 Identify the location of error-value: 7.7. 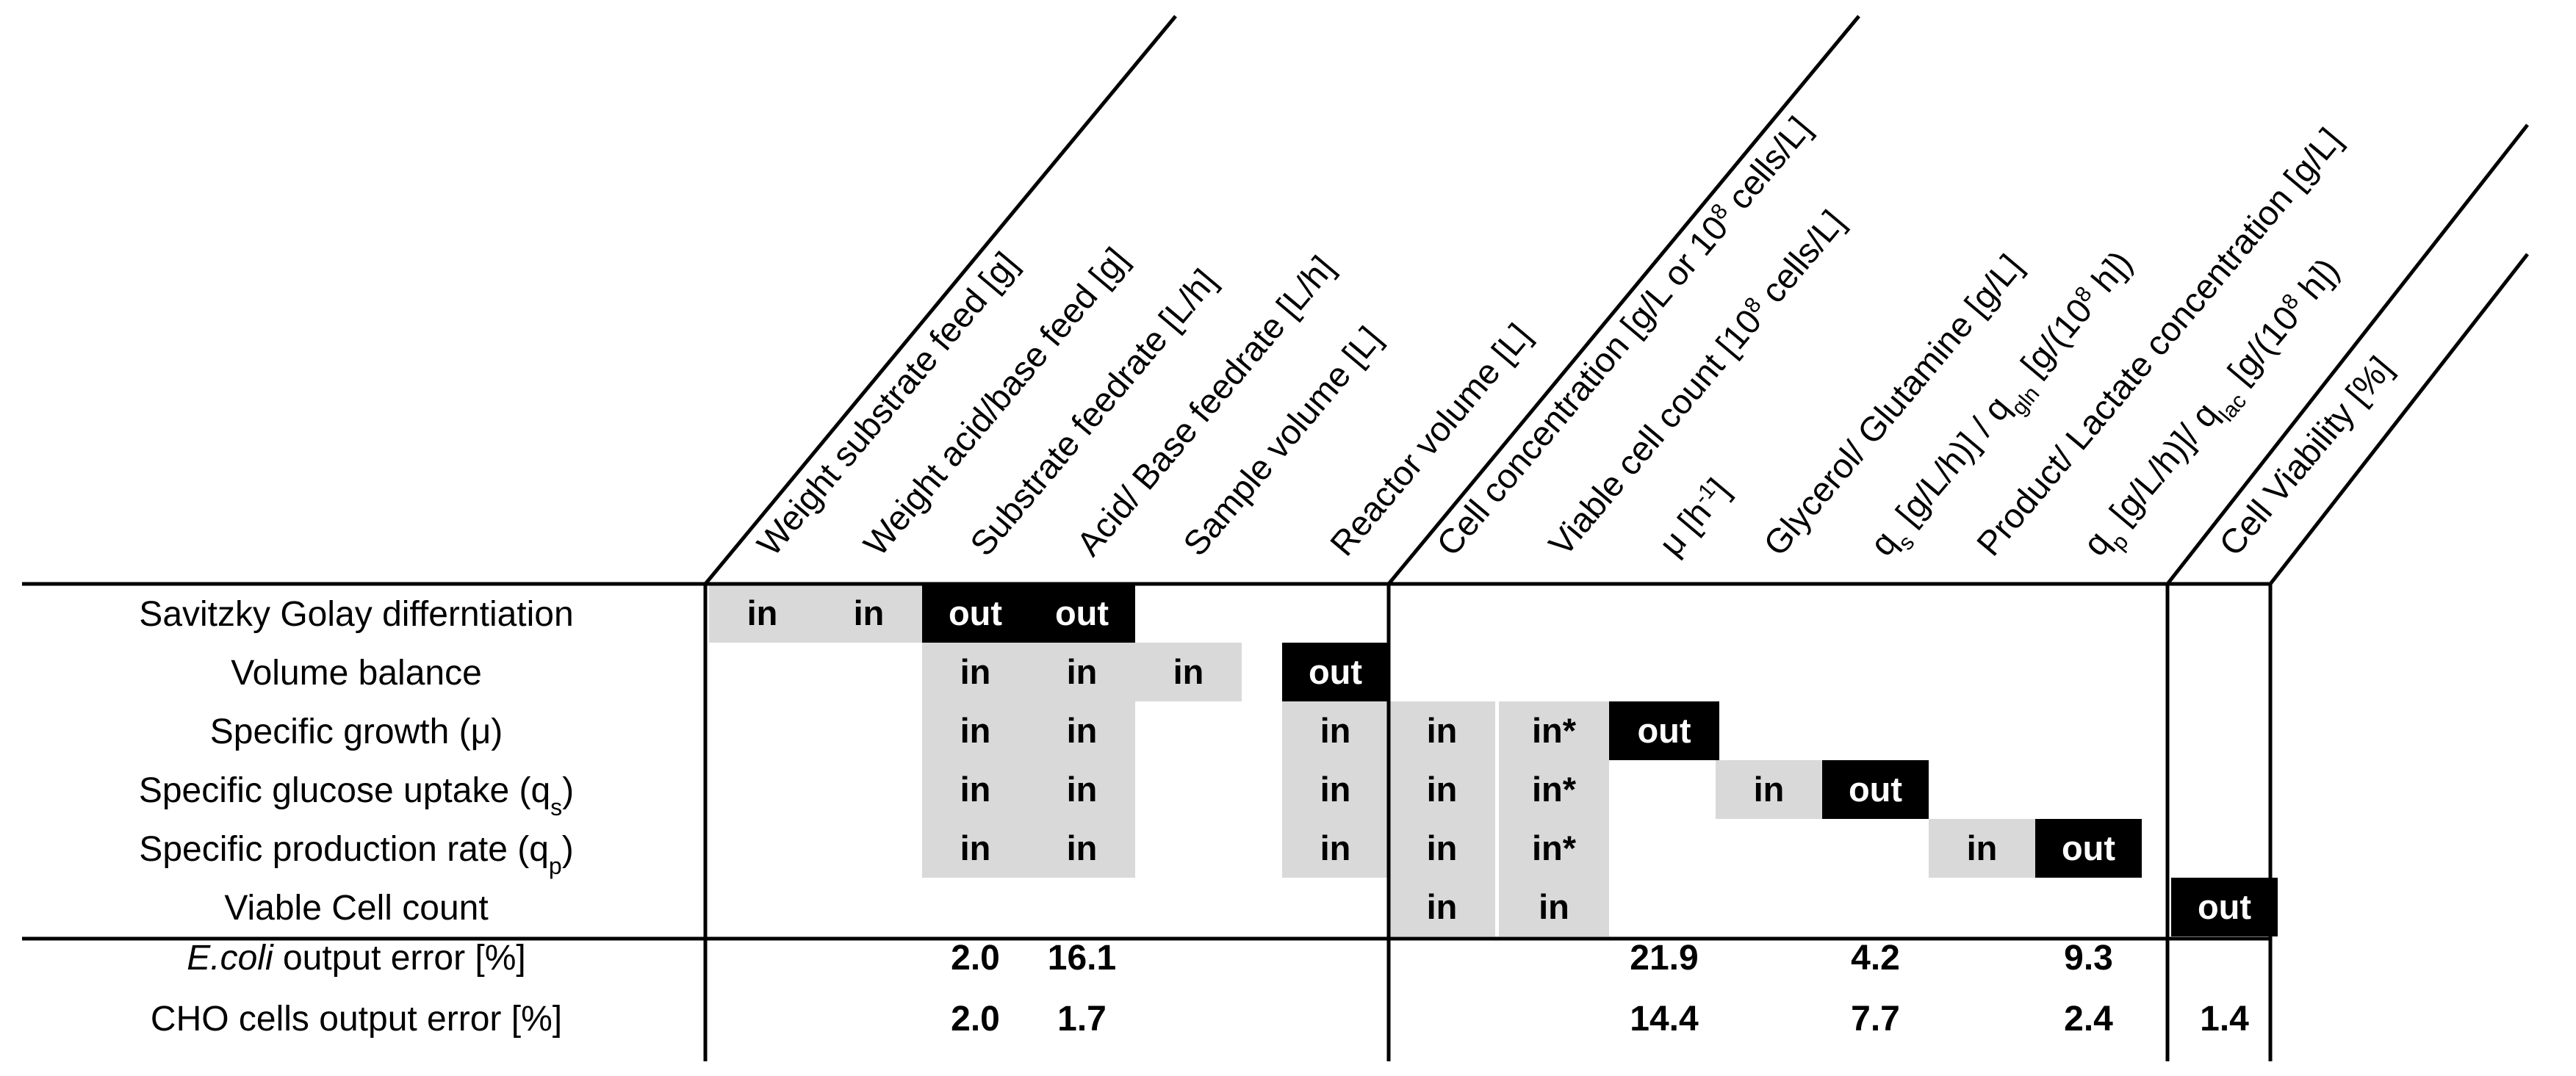
(1875, 1019).